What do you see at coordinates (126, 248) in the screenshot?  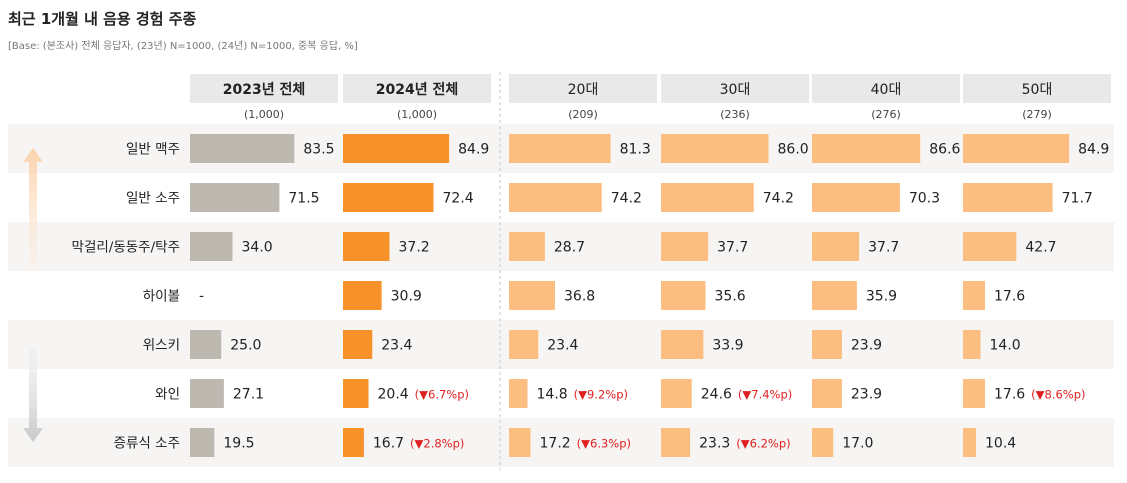 I see `category-label: 막걸리/동동주/탁주` at bounding box center [126, 248].